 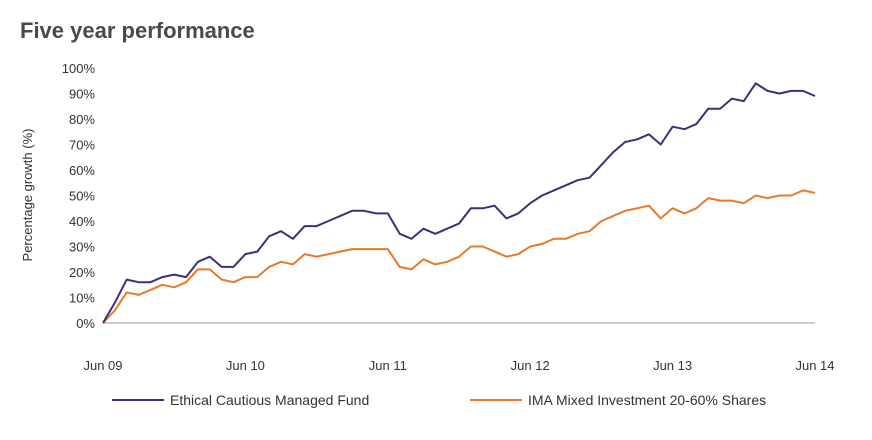 I want to click on y-axis-ticks: 0% 10% 20% 30% 40% 50% 60% 70% 80% 90% 100%, so click(x=79, y=196).